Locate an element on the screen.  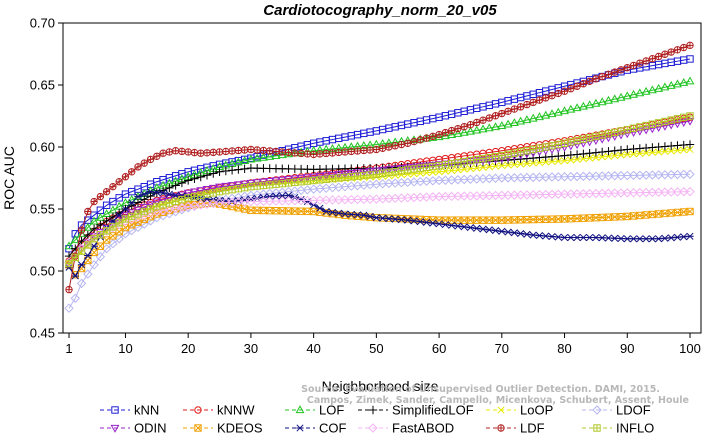
legend-item-odin: ODIN is located at coordinates (133, 427).